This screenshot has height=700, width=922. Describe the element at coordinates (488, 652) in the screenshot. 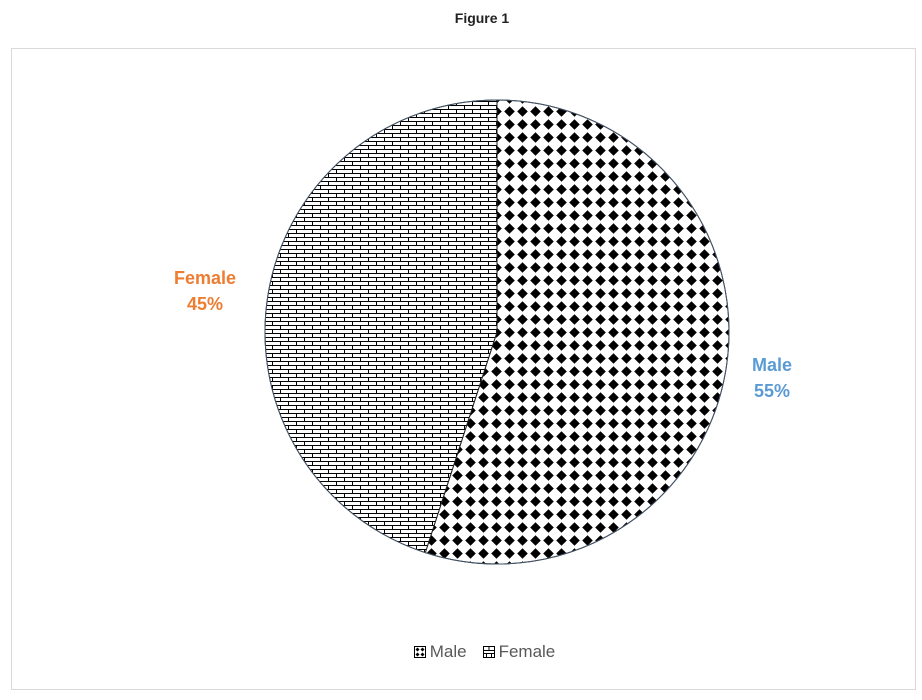

I see `legend-swatch-female` at that location.